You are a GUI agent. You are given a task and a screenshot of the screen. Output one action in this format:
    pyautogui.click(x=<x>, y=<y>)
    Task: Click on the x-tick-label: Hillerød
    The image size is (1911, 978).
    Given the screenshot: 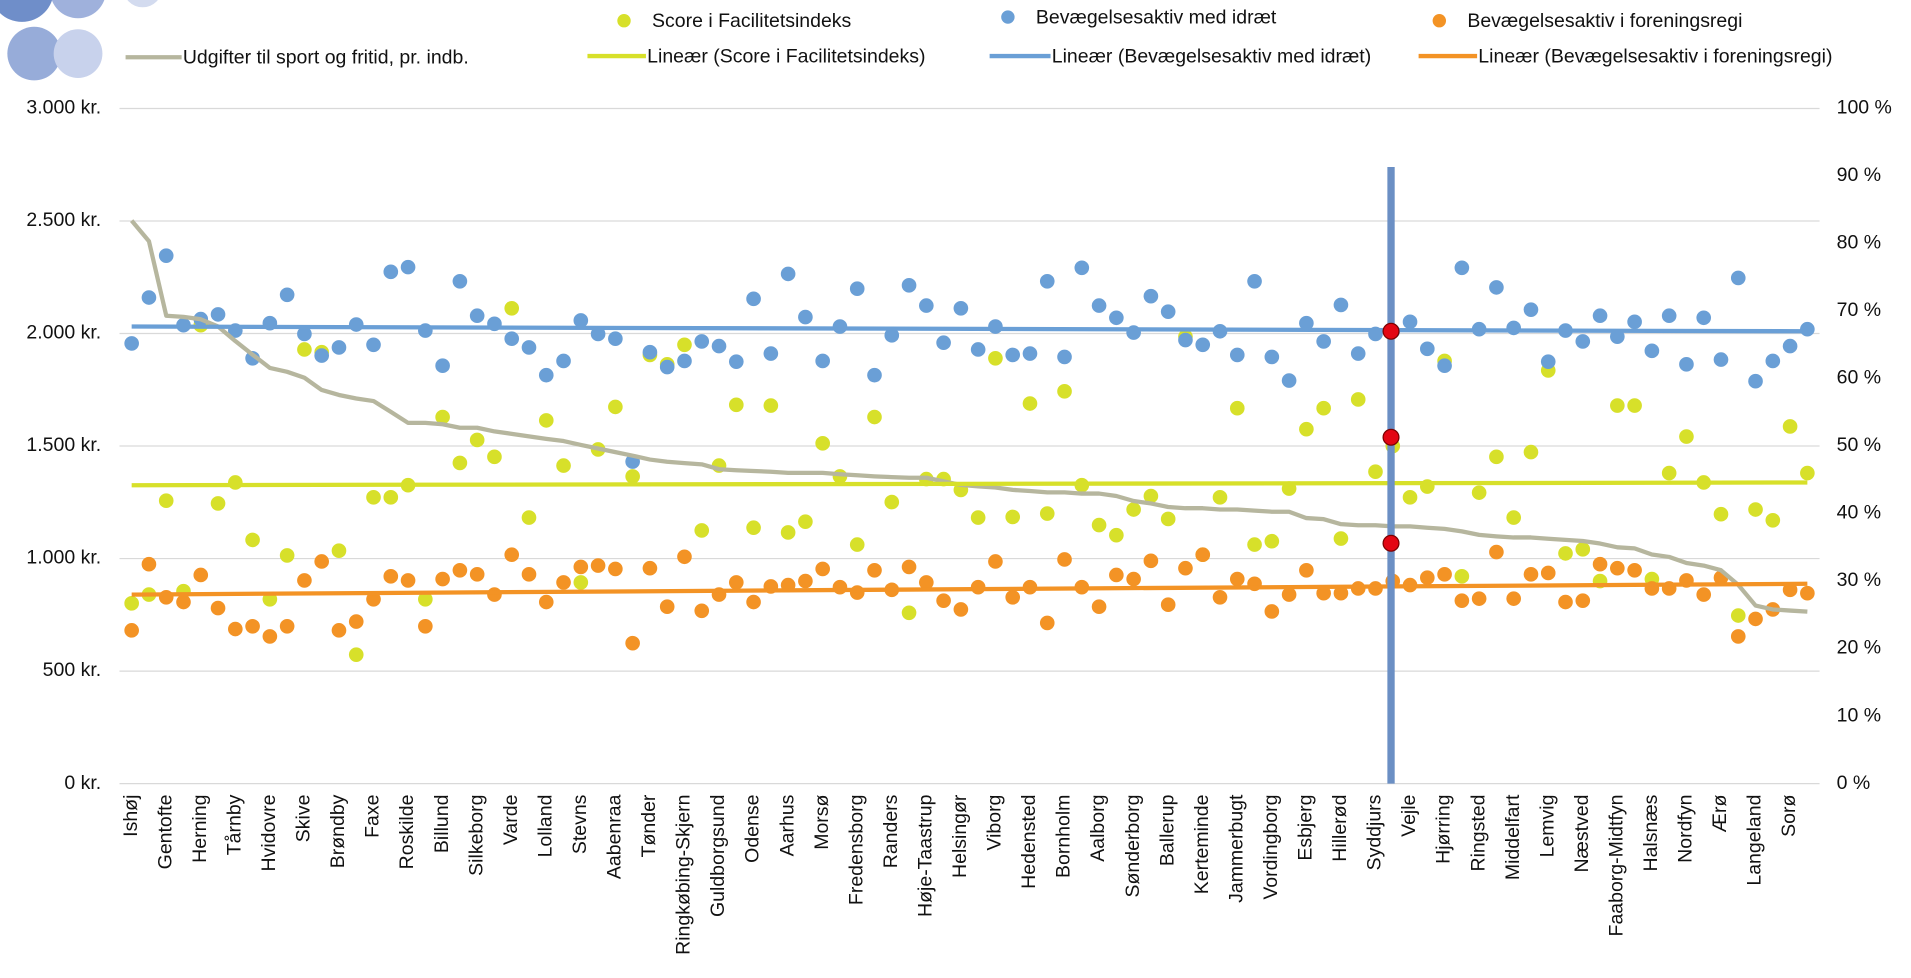 What is the action you would take?
    pyautogui.click(x=1340, y=828)
    